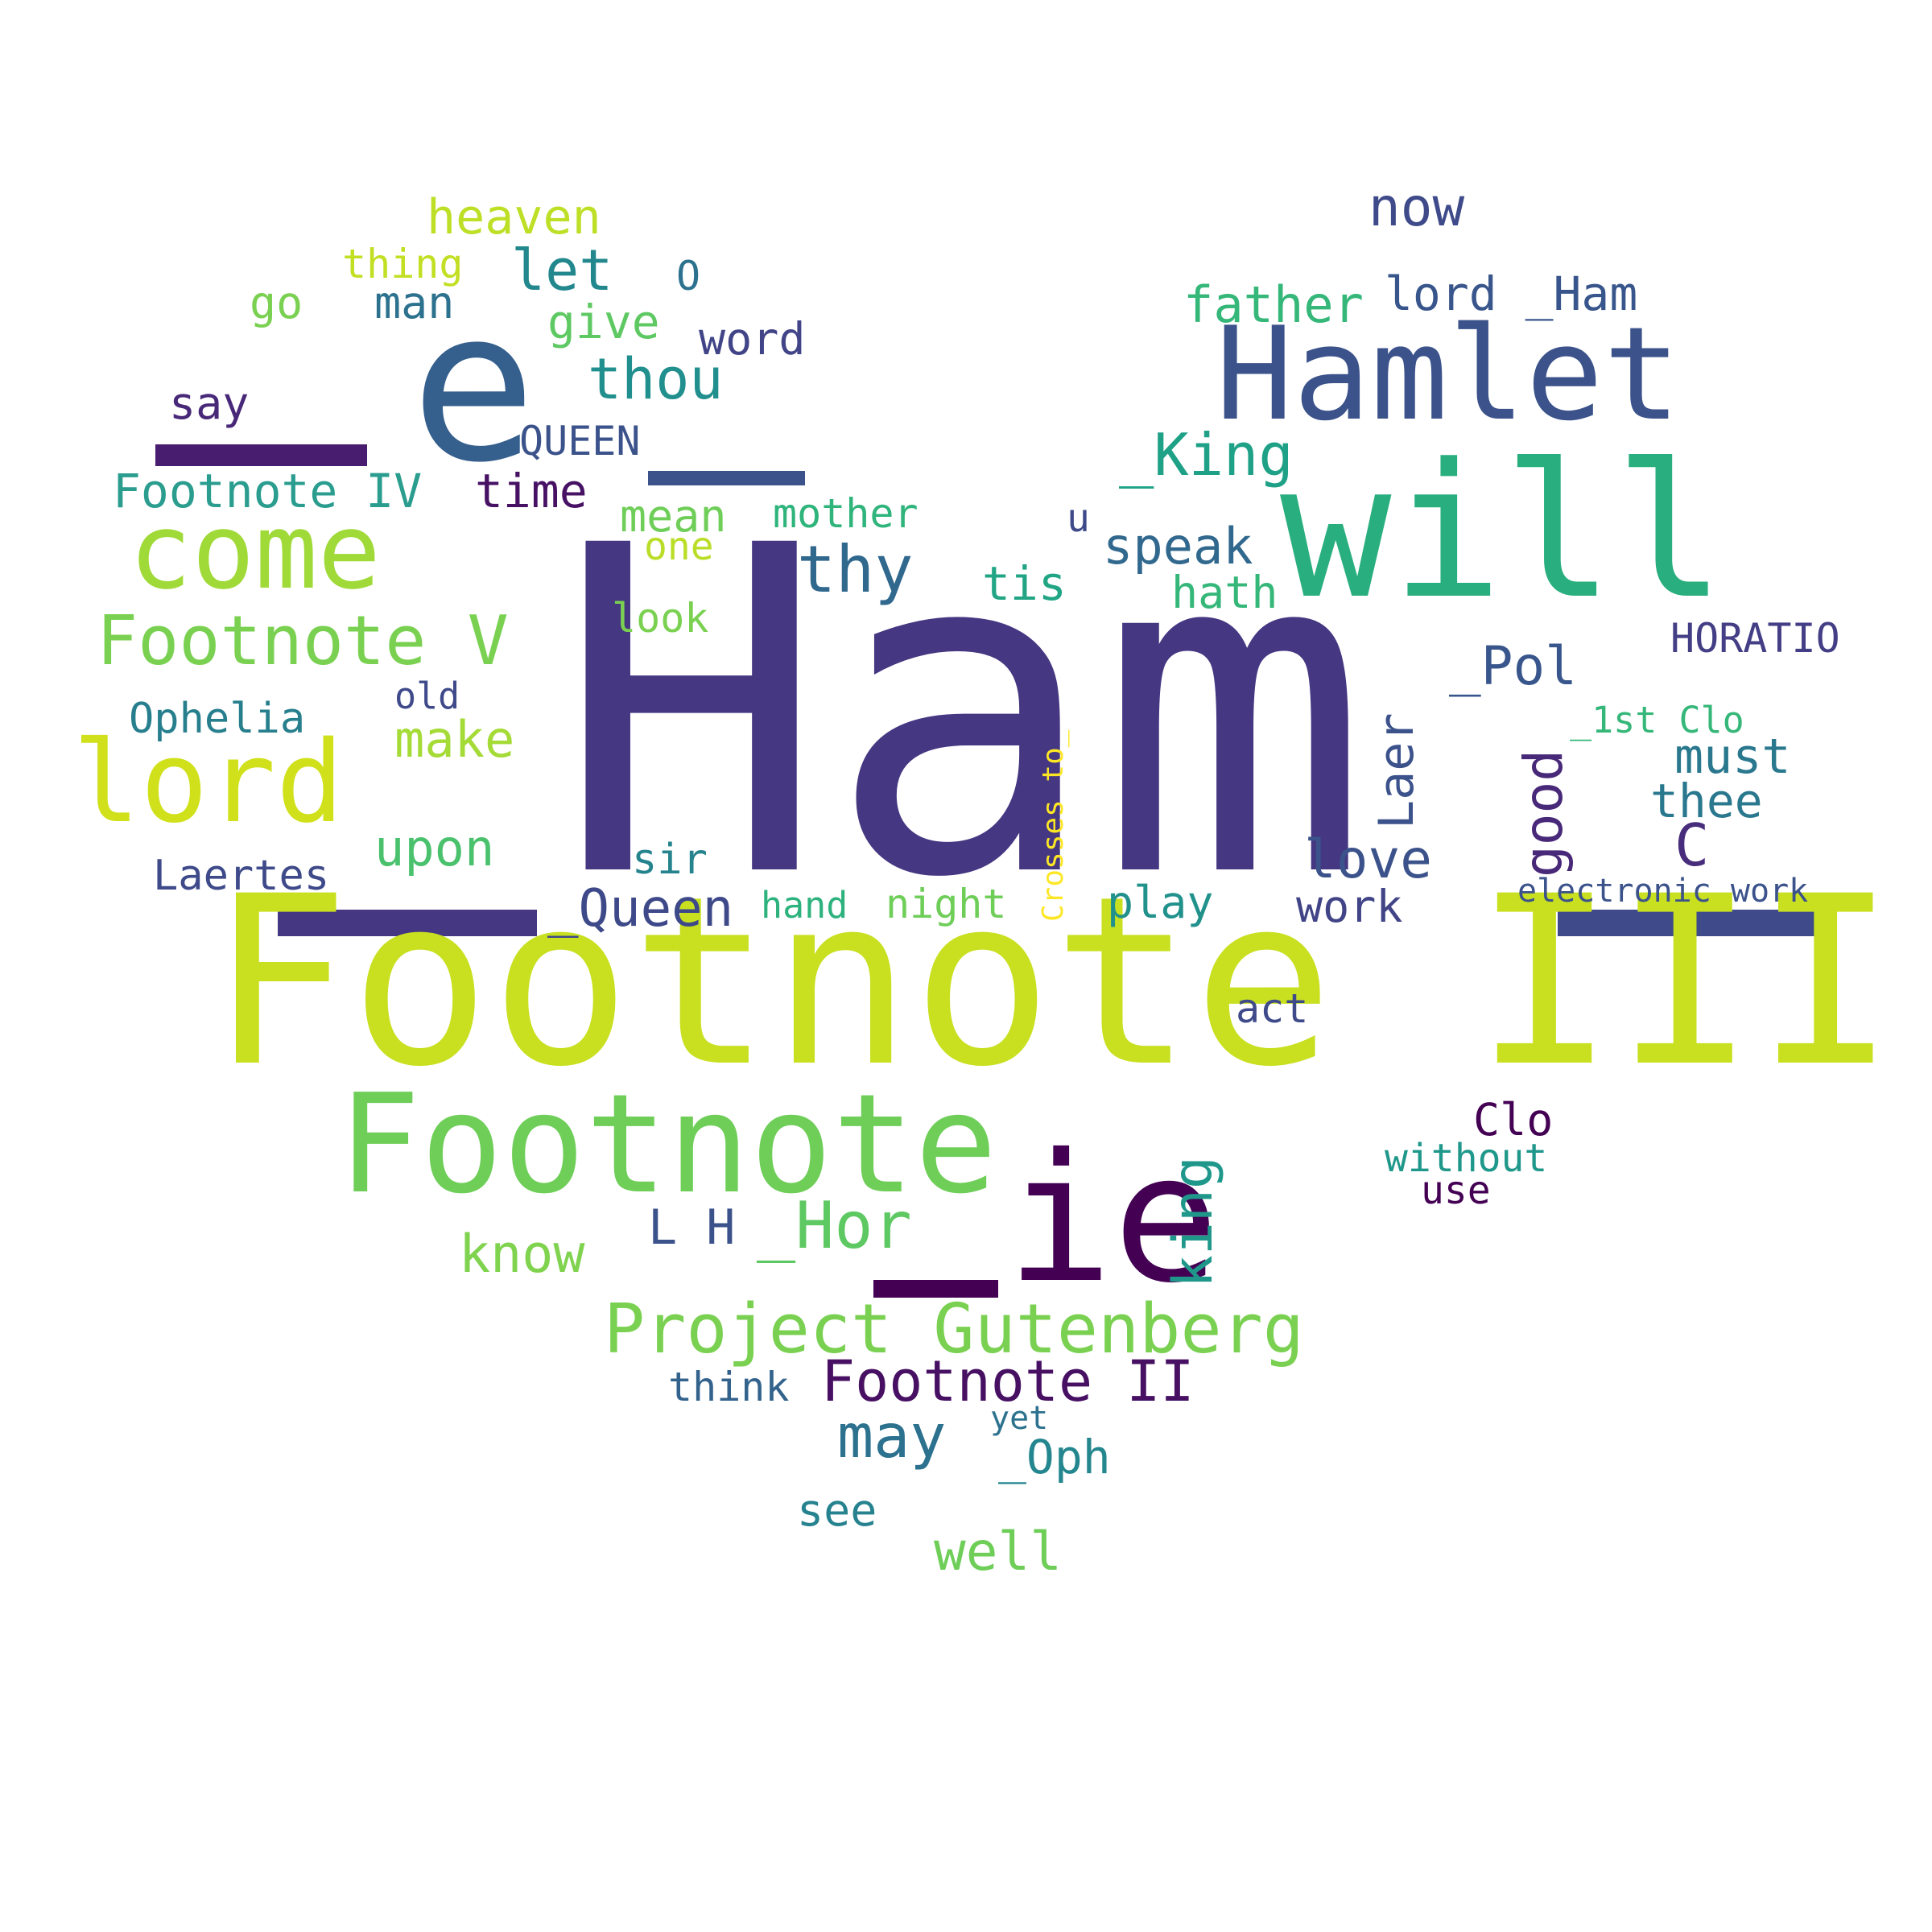  Describe the element at coordinates (522, 1254) in the screenshot. I see `word-know: know` at that location.